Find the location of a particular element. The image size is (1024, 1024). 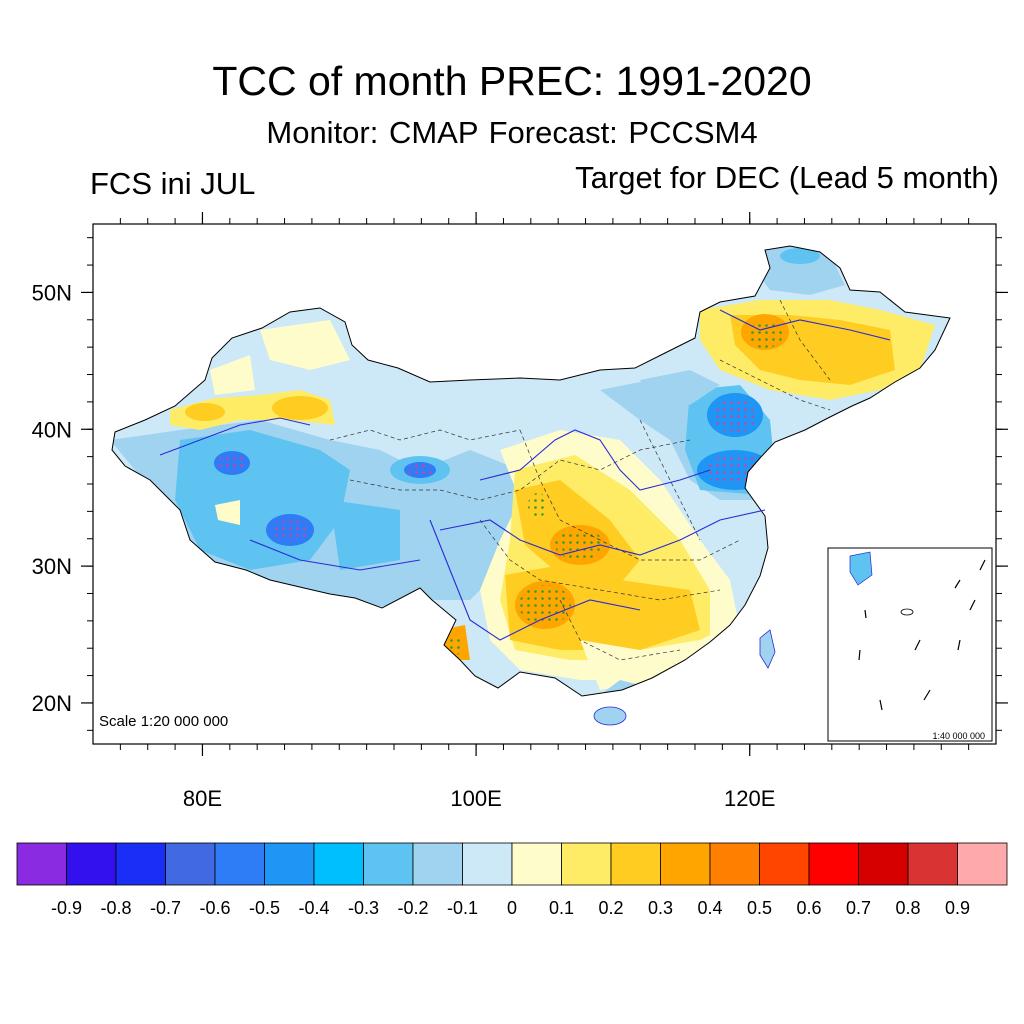

hainan-island is located at coordinates (610, 716).